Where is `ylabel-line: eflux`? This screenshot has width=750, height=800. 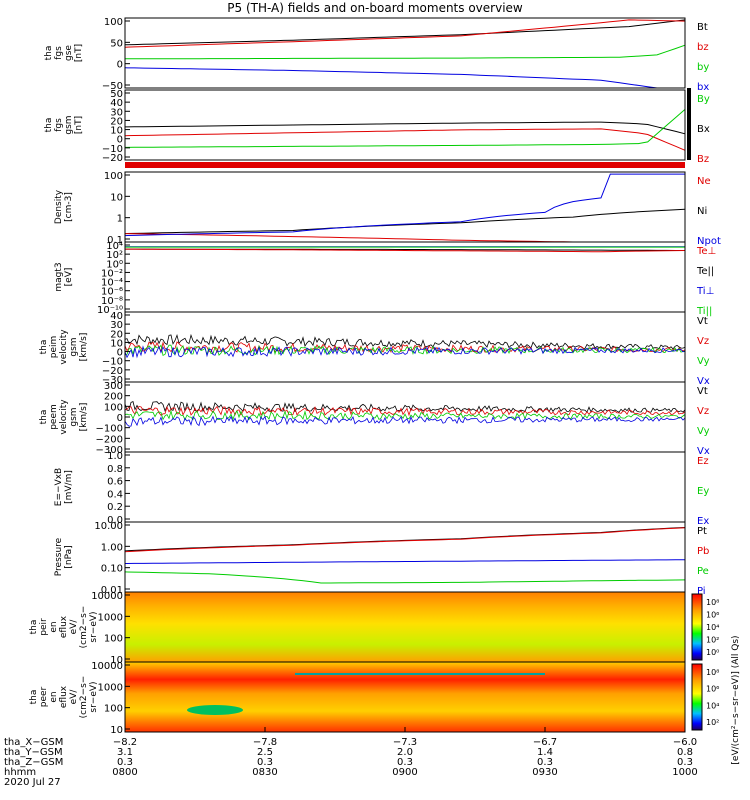 ylabel-line: eflux is located at coordinates (64, 626).